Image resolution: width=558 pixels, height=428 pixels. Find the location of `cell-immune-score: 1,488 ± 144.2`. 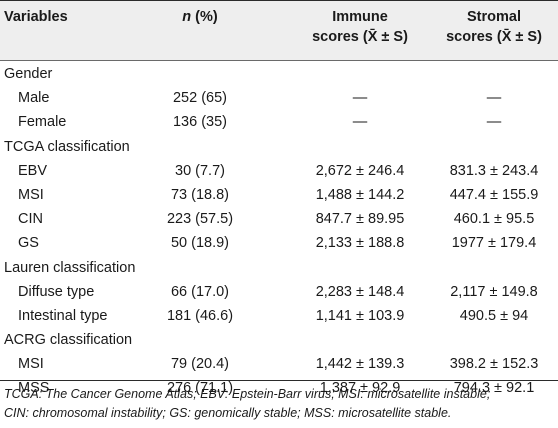

cell-immune-score: 1,488 ± 144.2 is located at coordinates (360, 194).